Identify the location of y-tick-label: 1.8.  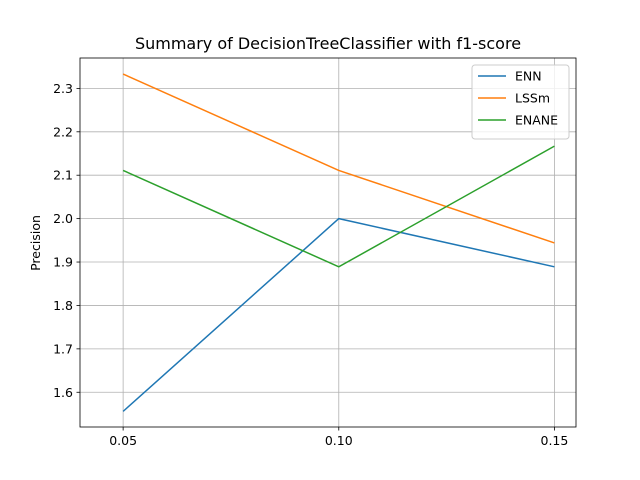
(63, 305).